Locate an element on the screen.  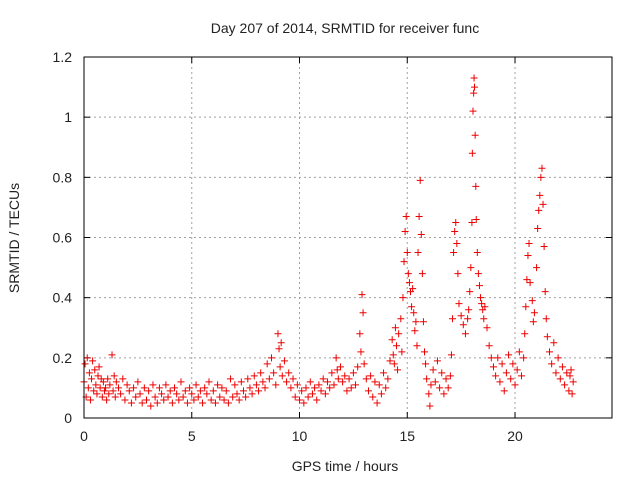
y-tick-label: 0.6 is located at coordinates (63, 238).